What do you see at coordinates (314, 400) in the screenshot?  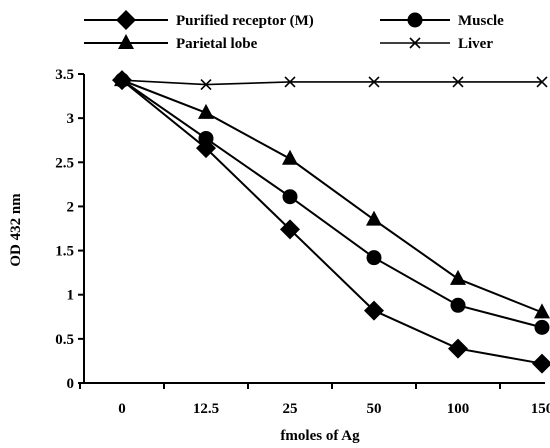 I see `x-ticks: 0 12.5 25 50 100 150` at bounding box center [314, 400].